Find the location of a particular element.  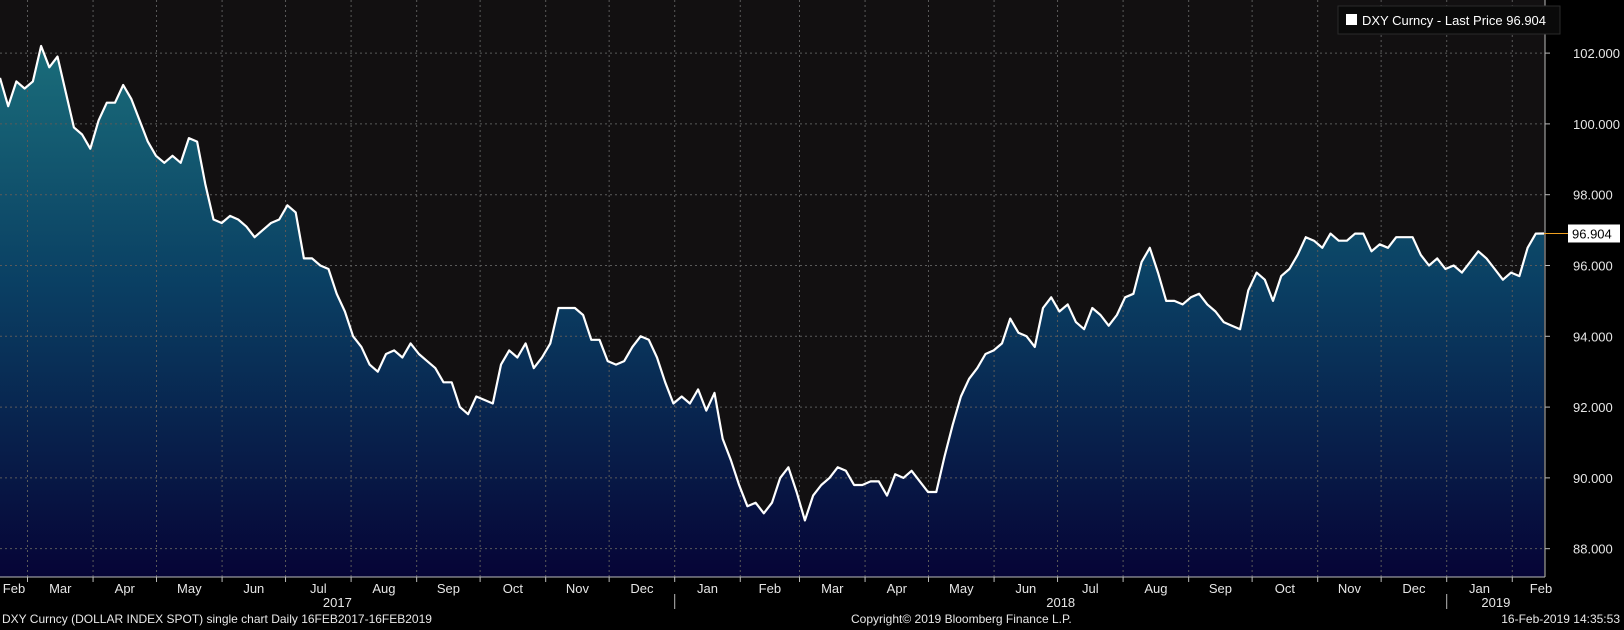

y-tick-label: 92.000 is located at coordinates (1593, 407).